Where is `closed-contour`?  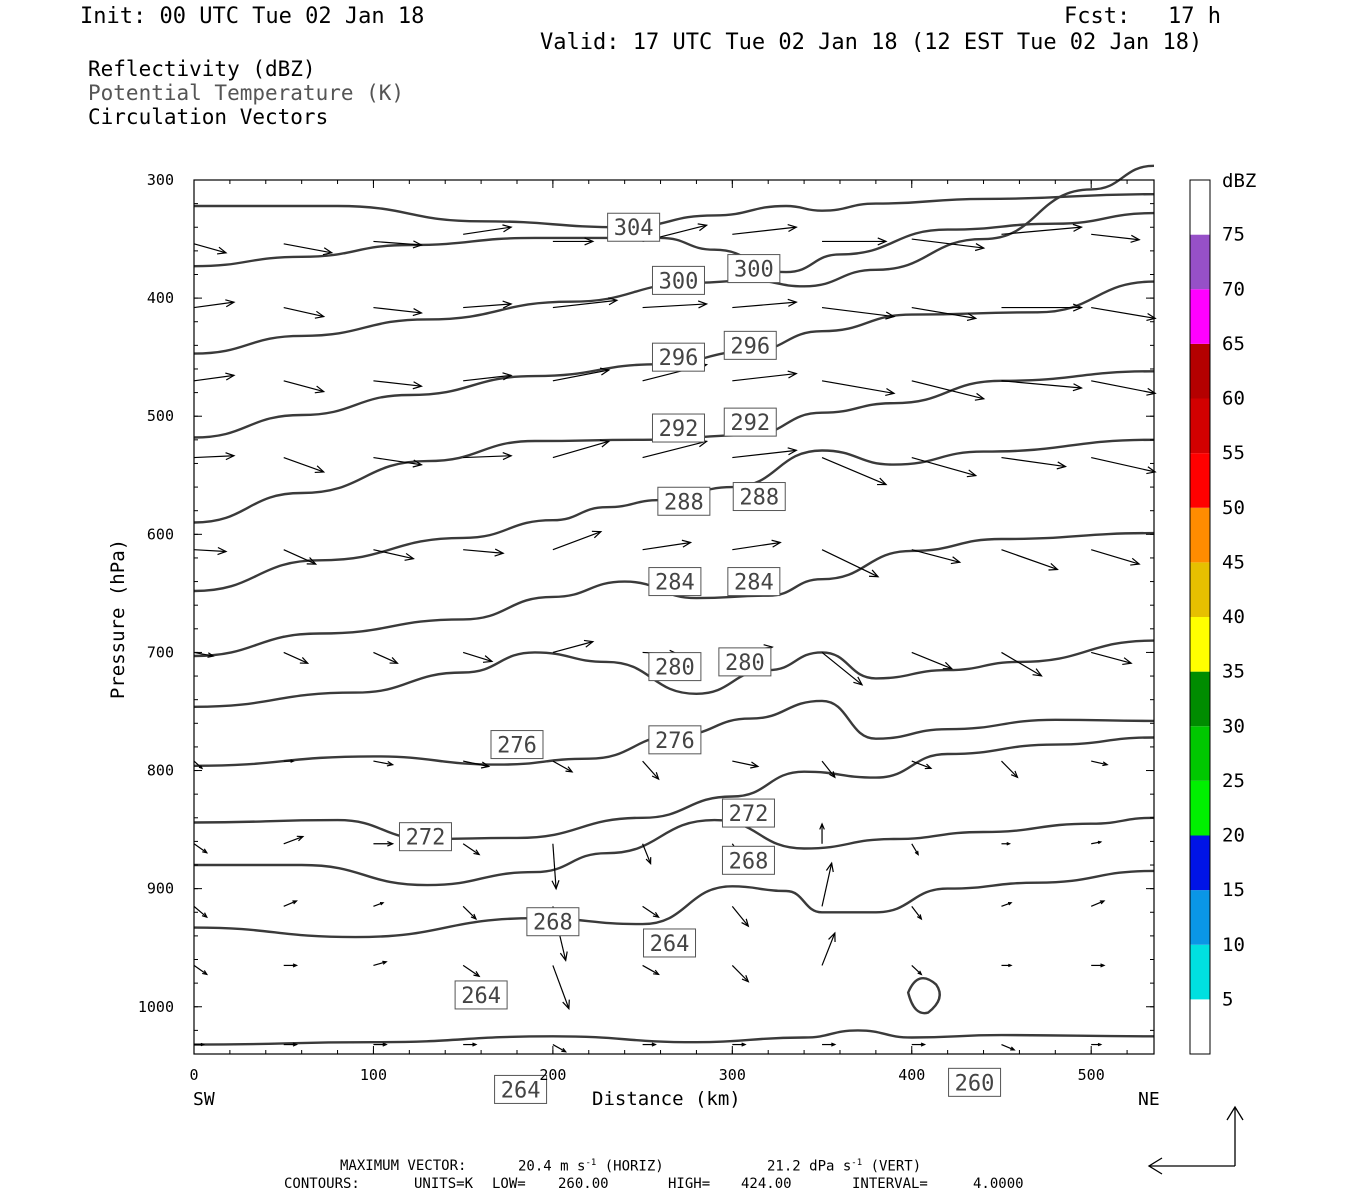
closed-contour is located at coordinates (923, 996).